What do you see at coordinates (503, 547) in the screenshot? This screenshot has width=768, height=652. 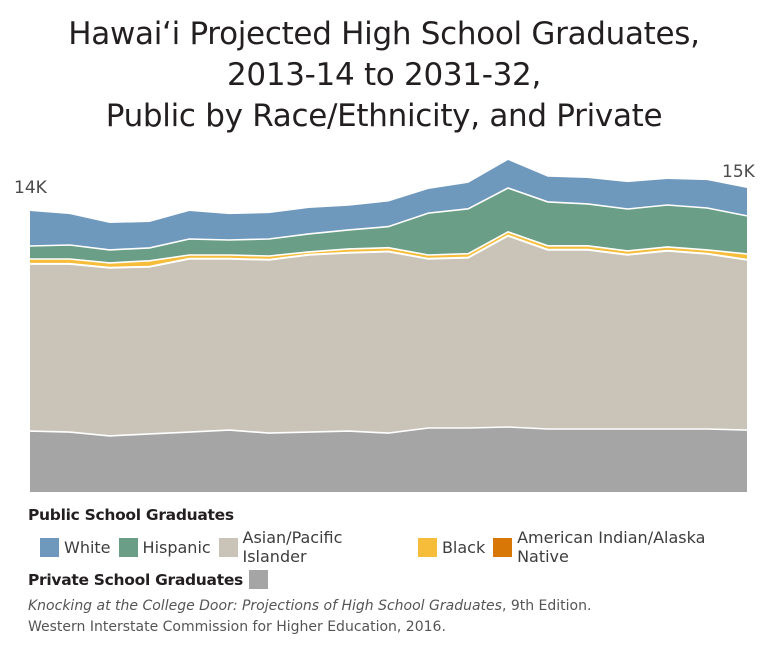 I see `american-indian-alaska-native-swatch-icon` at bounding box center [503, 547].